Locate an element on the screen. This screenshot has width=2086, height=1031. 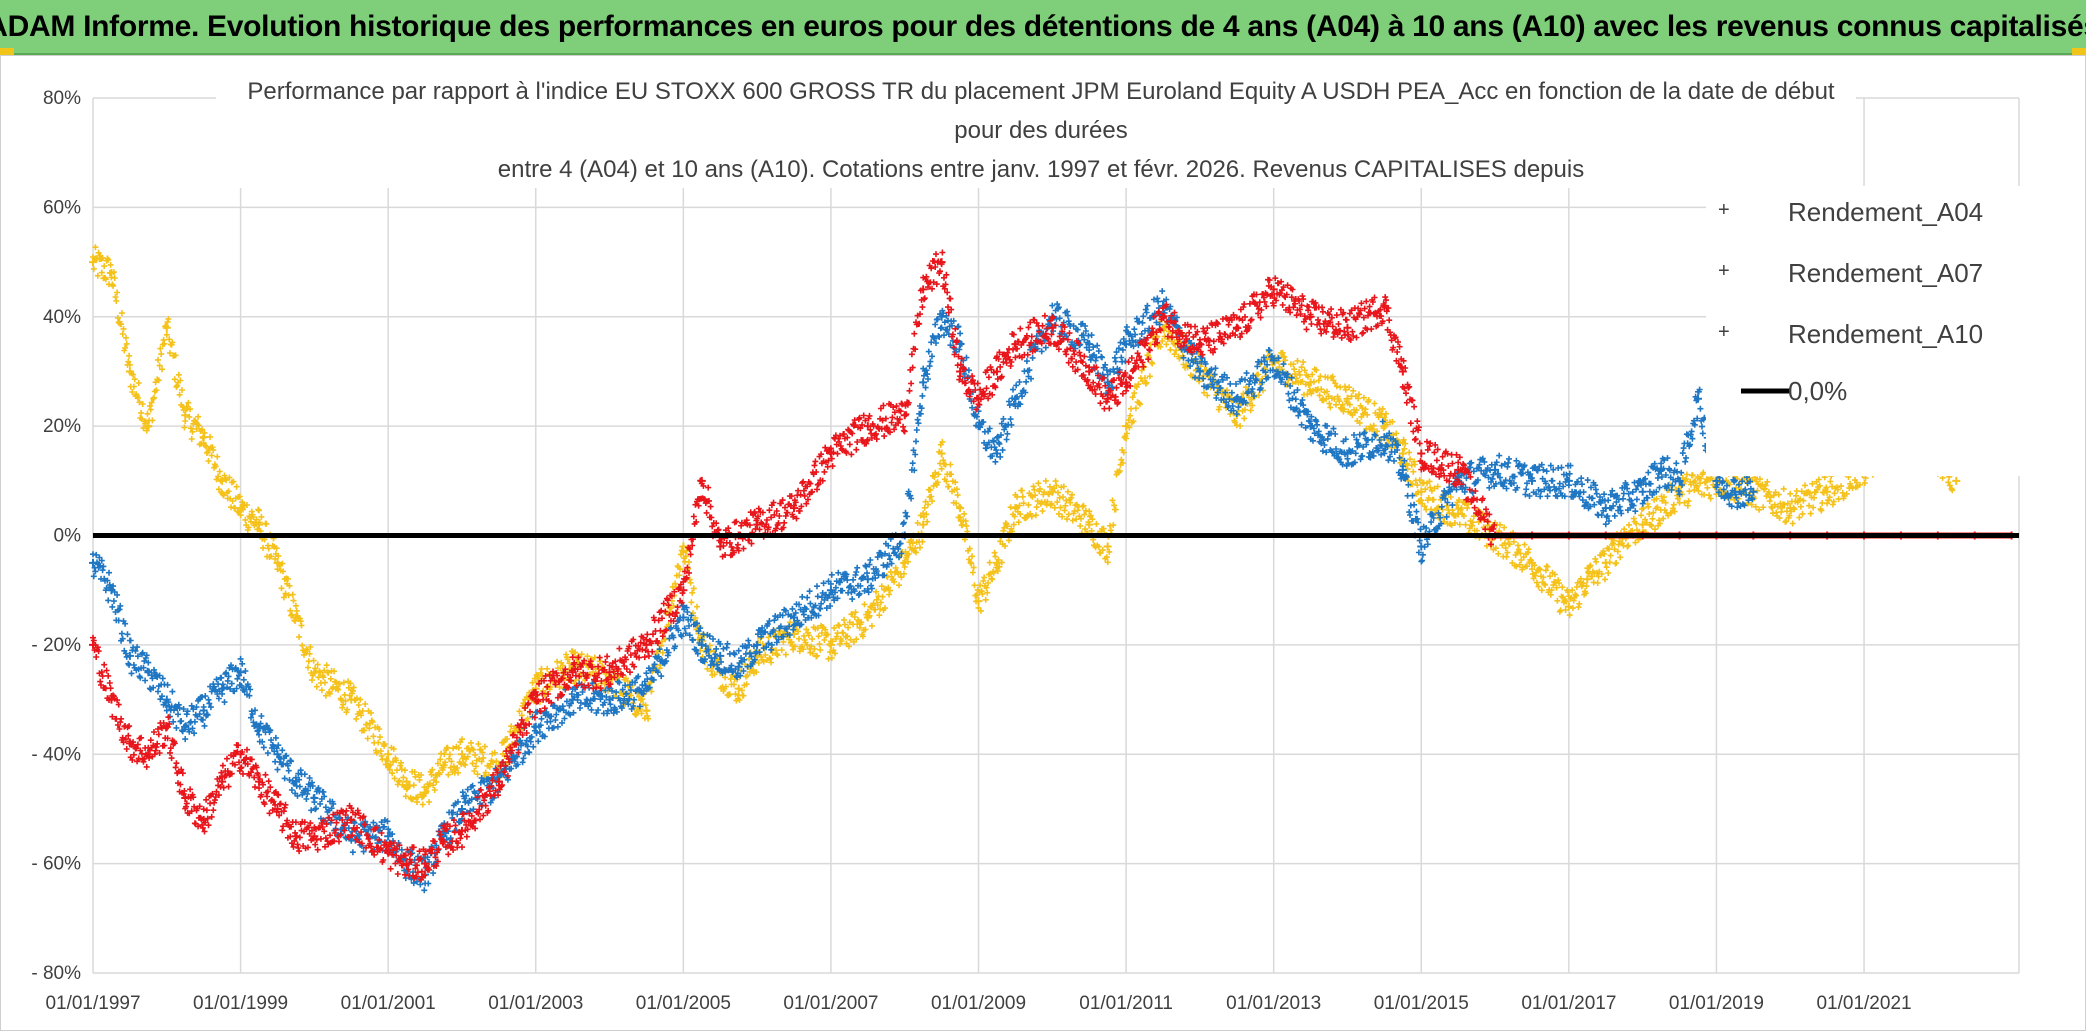
x-tick-label: 01/01/2019 is located at coordinates (1716, 1003).